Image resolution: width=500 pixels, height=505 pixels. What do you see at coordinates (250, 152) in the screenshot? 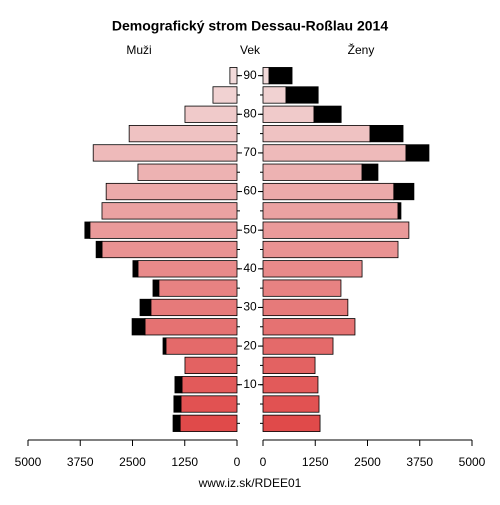
I see `y-tick-label: 70` at bounding box center [250, 152].